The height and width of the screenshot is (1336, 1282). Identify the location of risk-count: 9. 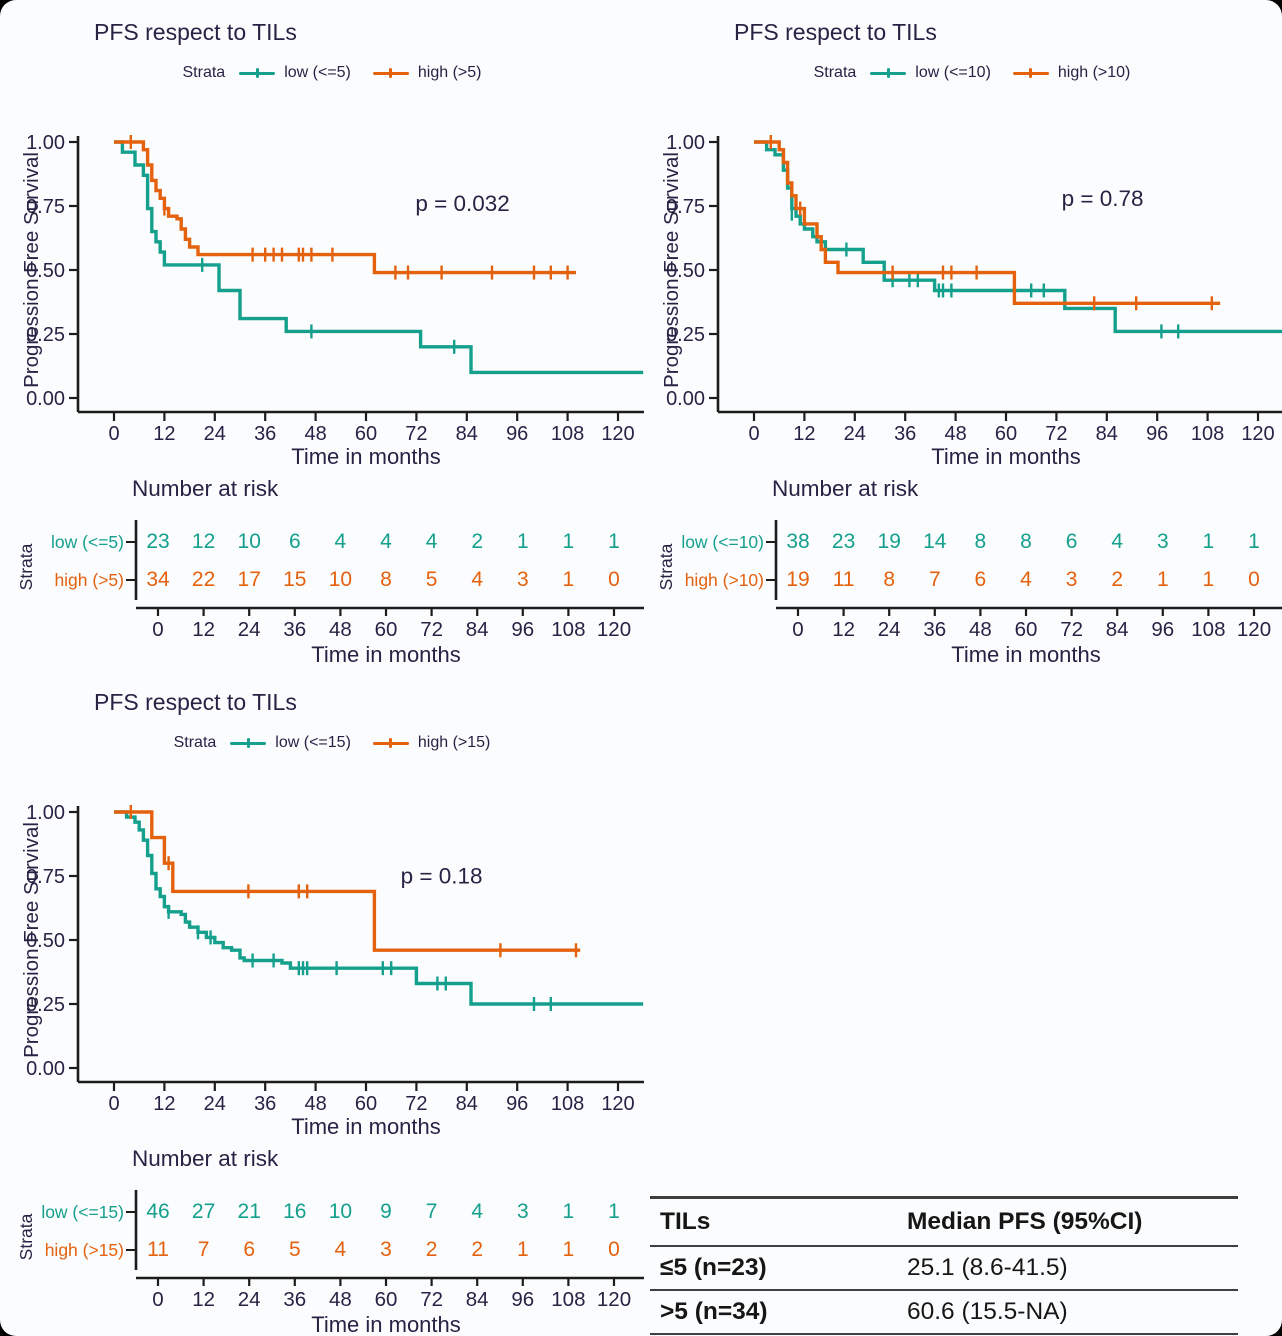
(386, 1211).